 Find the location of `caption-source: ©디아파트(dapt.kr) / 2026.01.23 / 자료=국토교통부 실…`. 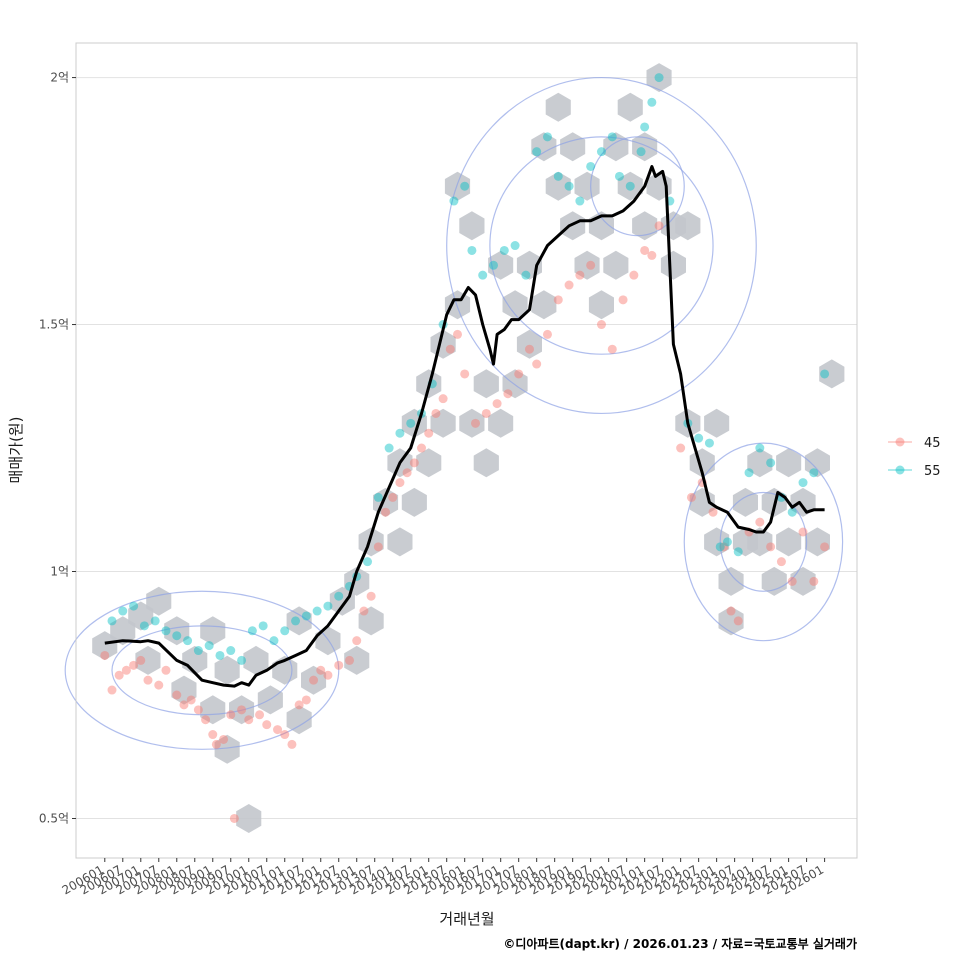

caption-source: ©디아파트(dapt.kr) / 2026.01.23 / 자료=국토교통부 실… is located at coordinates (680, 943).